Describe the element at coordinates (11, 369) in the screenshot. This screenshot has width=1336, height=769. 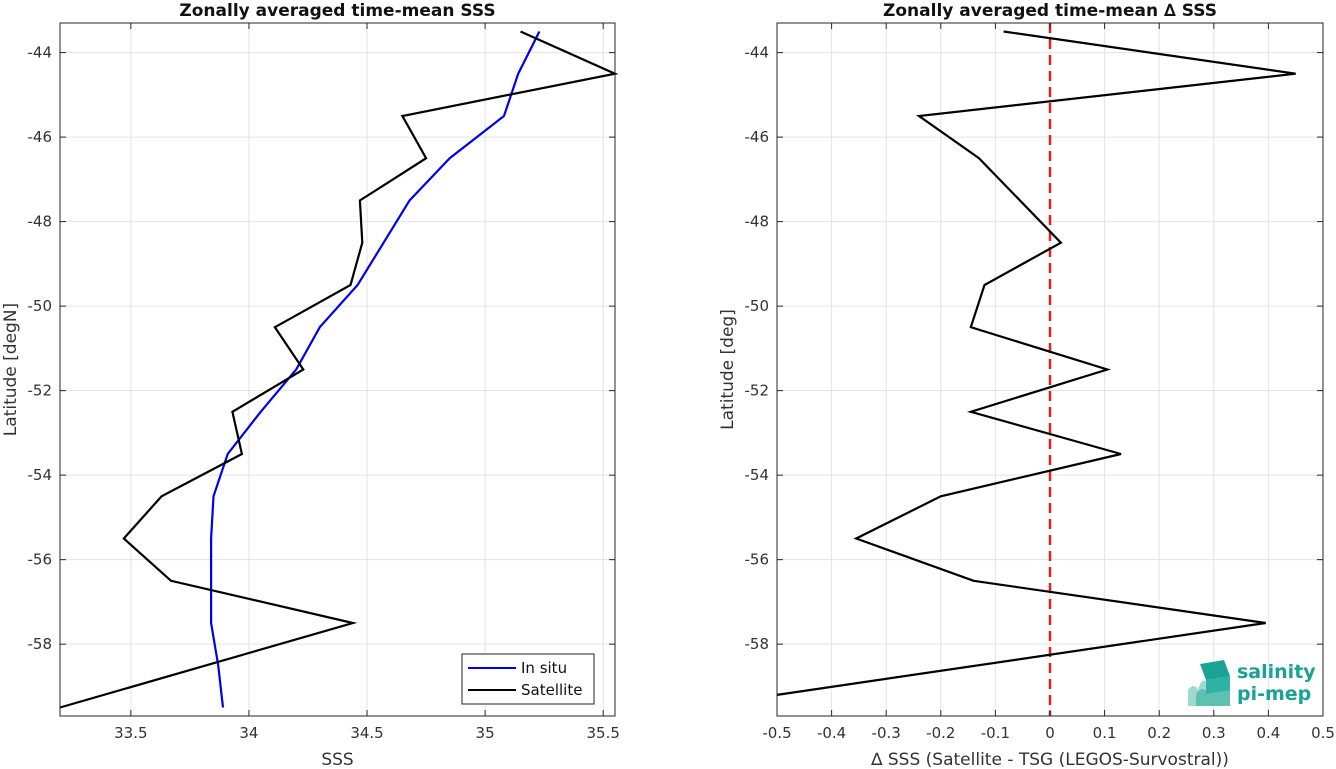
I see `y-axis-label: Latitude [degN]` at that location.